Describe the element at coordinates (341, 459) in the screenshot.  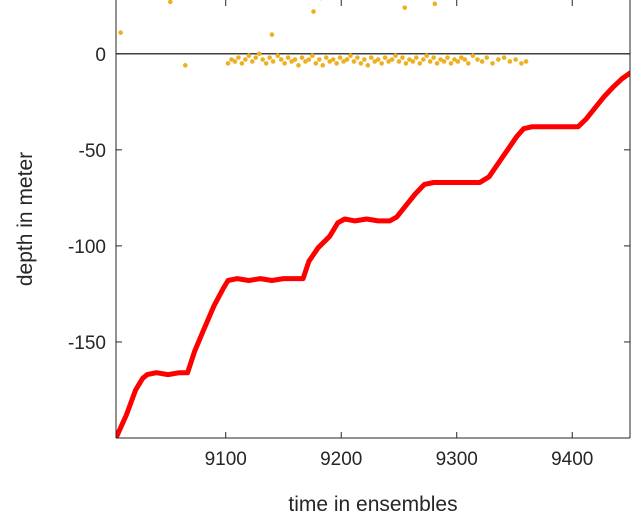
I see `x-tick-label: 9200` at that location.